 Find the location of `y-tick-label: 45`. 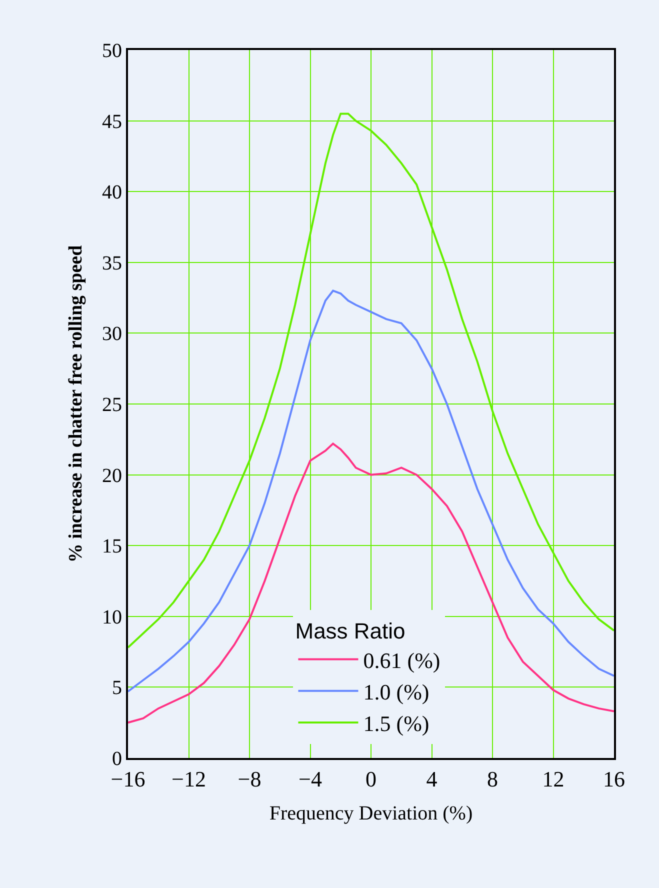

y-tick-label: 45 is located at coordinates (112, 121).